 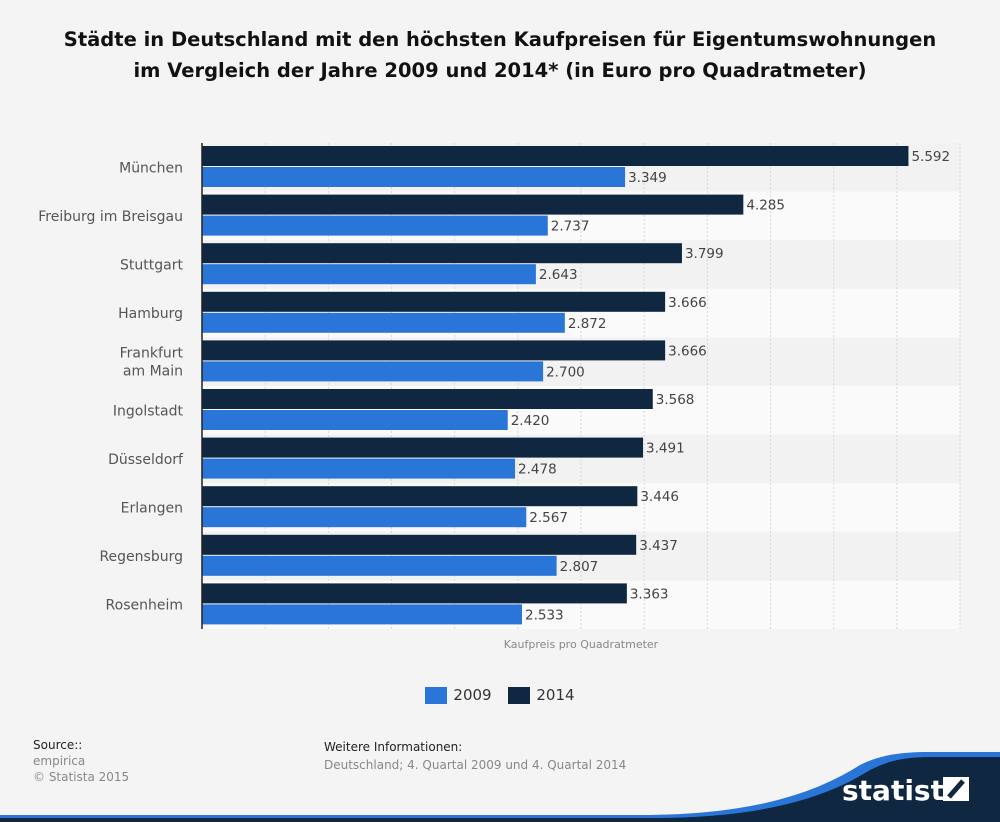 I want to click on legend-item-2009: 2009, so click(x=458, y=695).